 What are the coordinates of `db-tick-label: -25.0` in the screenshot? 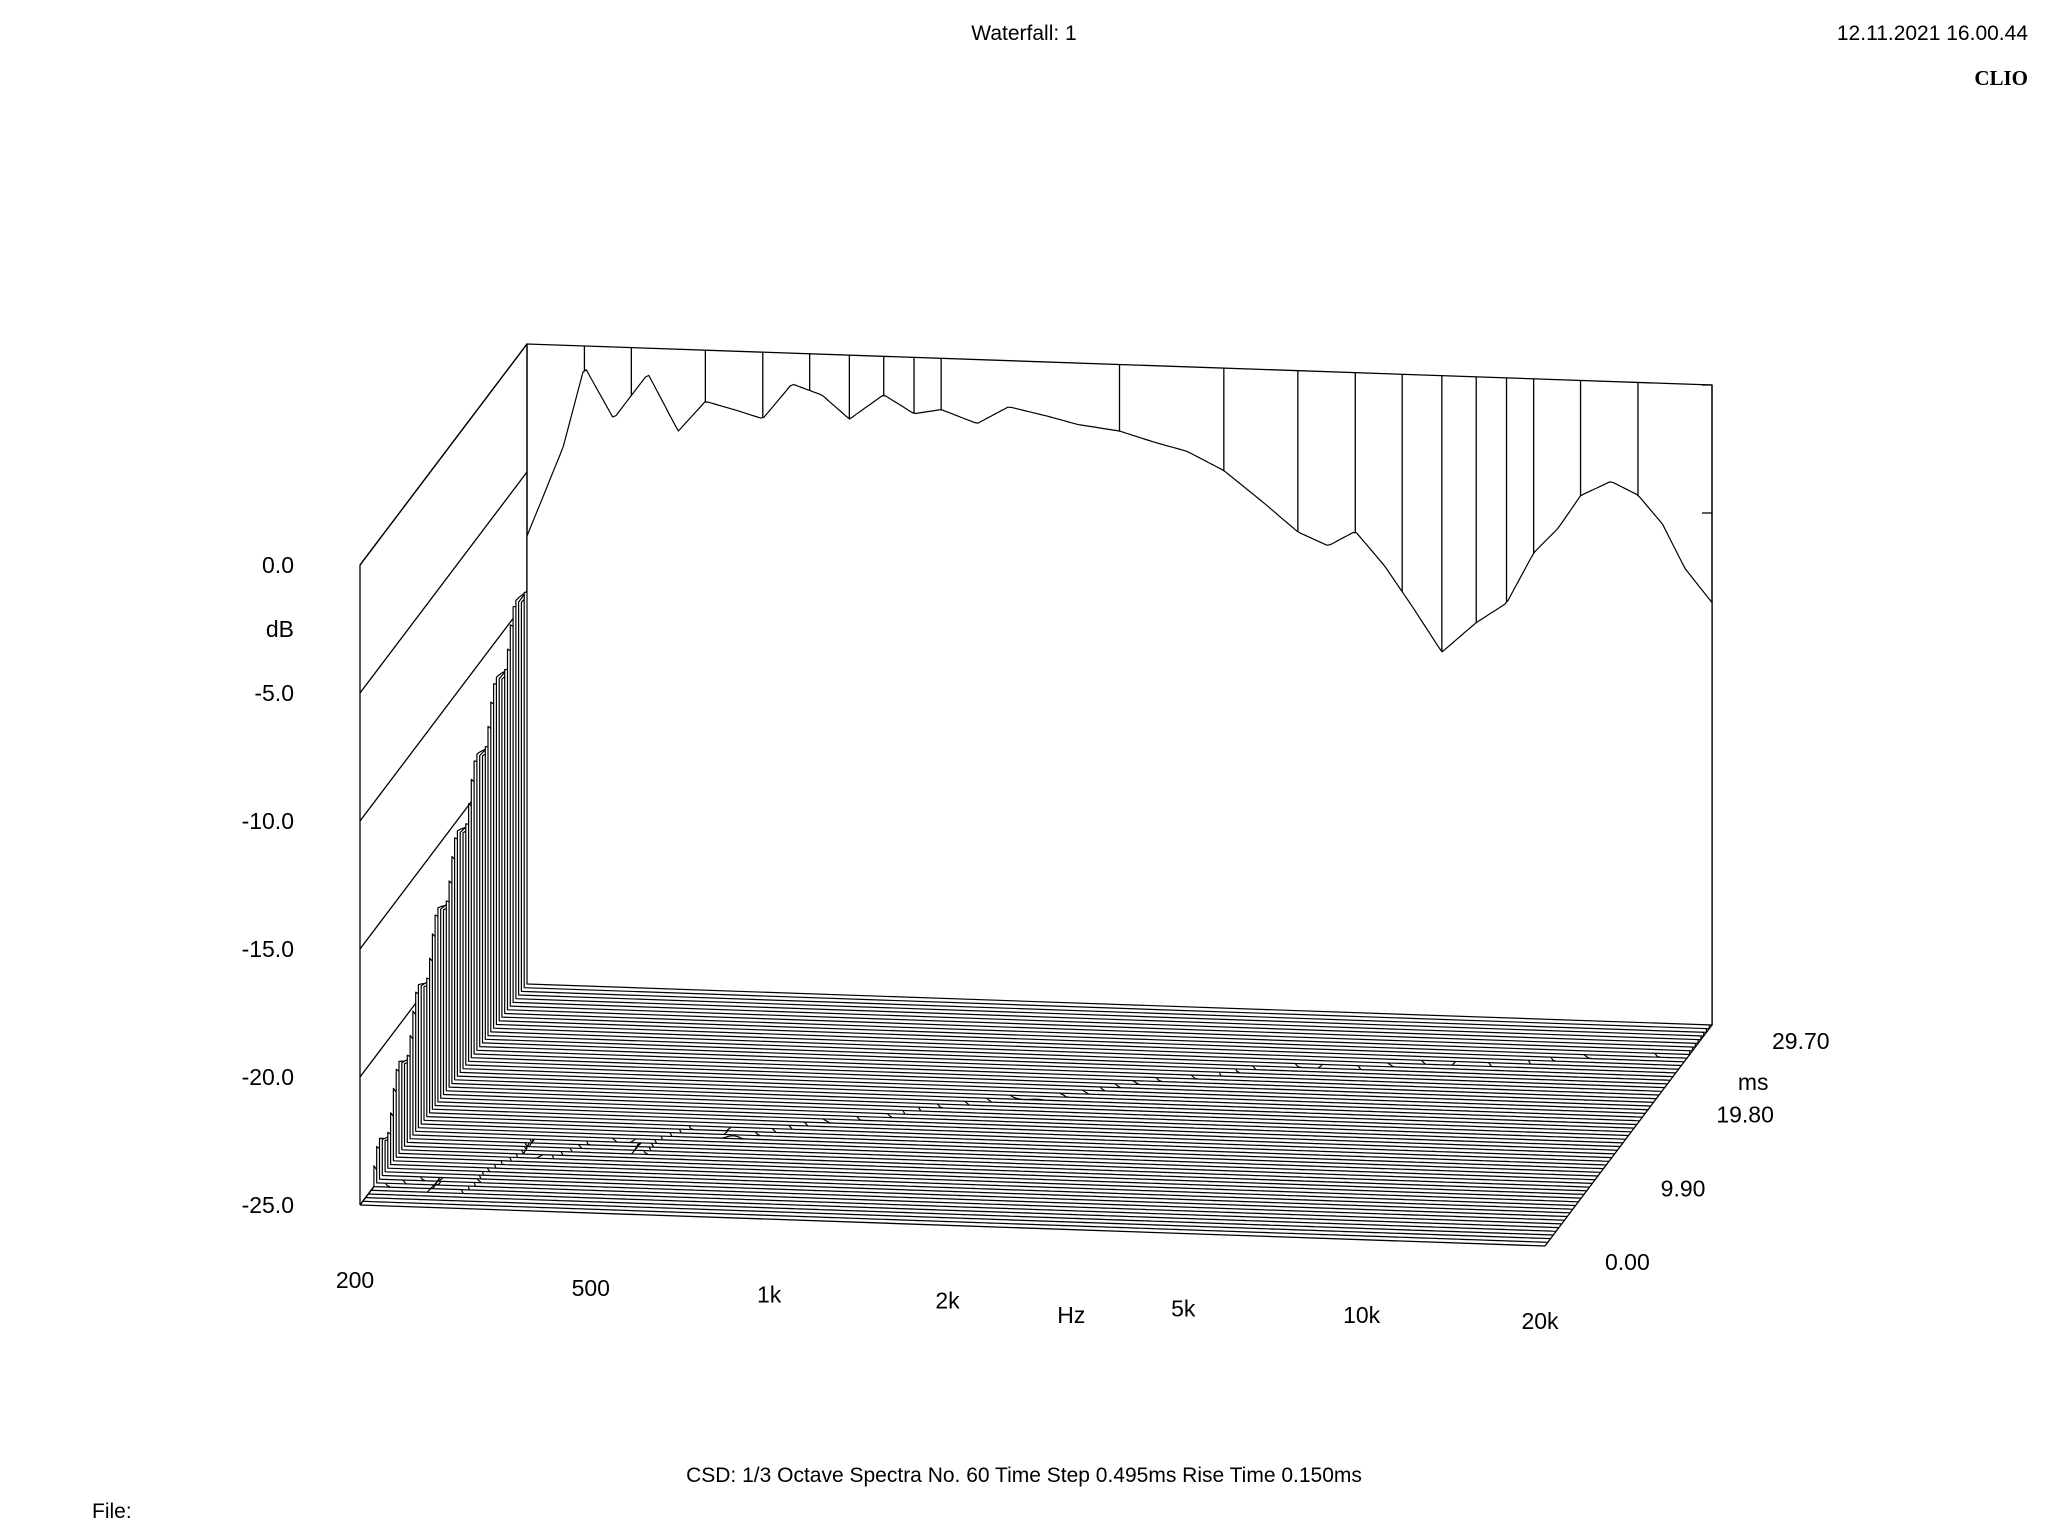 It's located at (268, 1205).